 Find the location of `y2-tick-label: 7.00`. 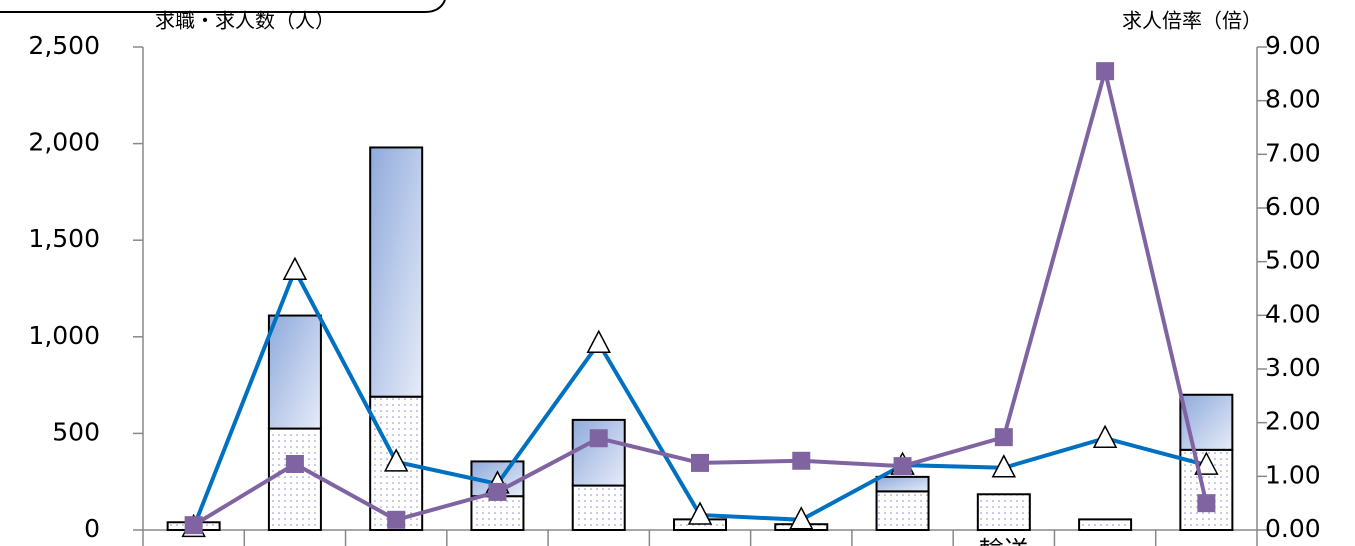

y2-tick-label: 7.00 is located at coordinates (1293, 152).